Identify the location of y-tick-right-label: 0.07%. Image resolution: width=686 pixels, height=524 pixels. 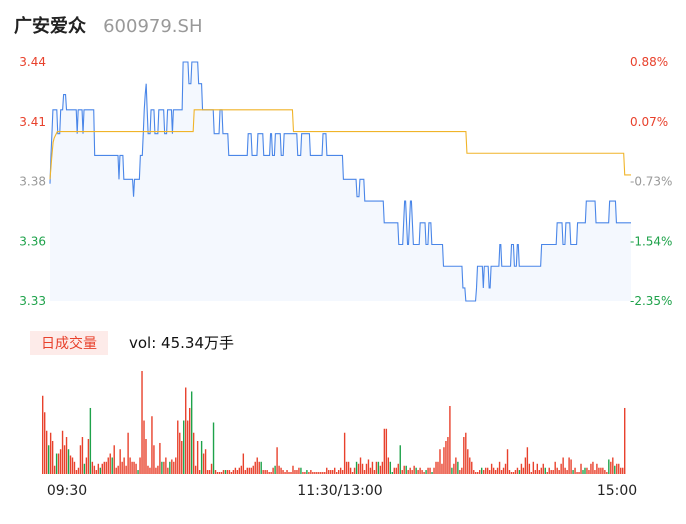
(649, 122).